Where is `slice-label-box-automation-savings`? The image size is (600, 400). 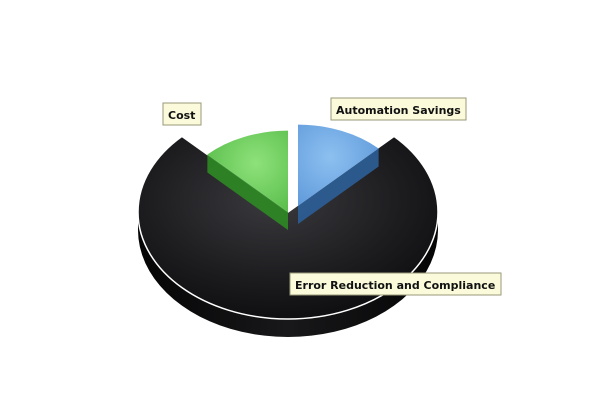
slice-label-box-automation-savings is located at coordinates (398, 109).